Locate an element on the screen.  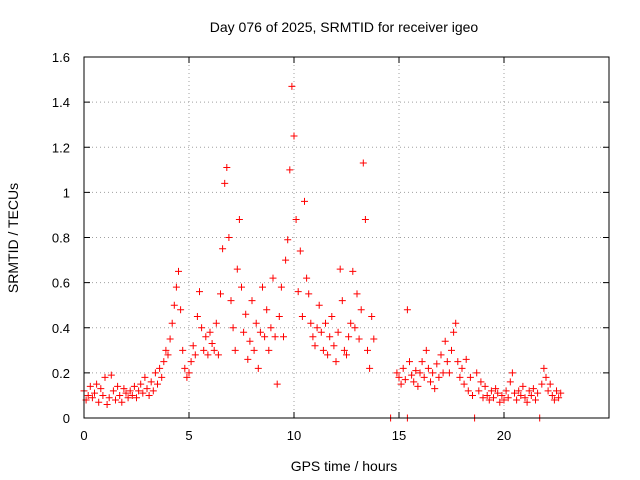
y-tick-label: 0 is located at coordinates (66, 418).